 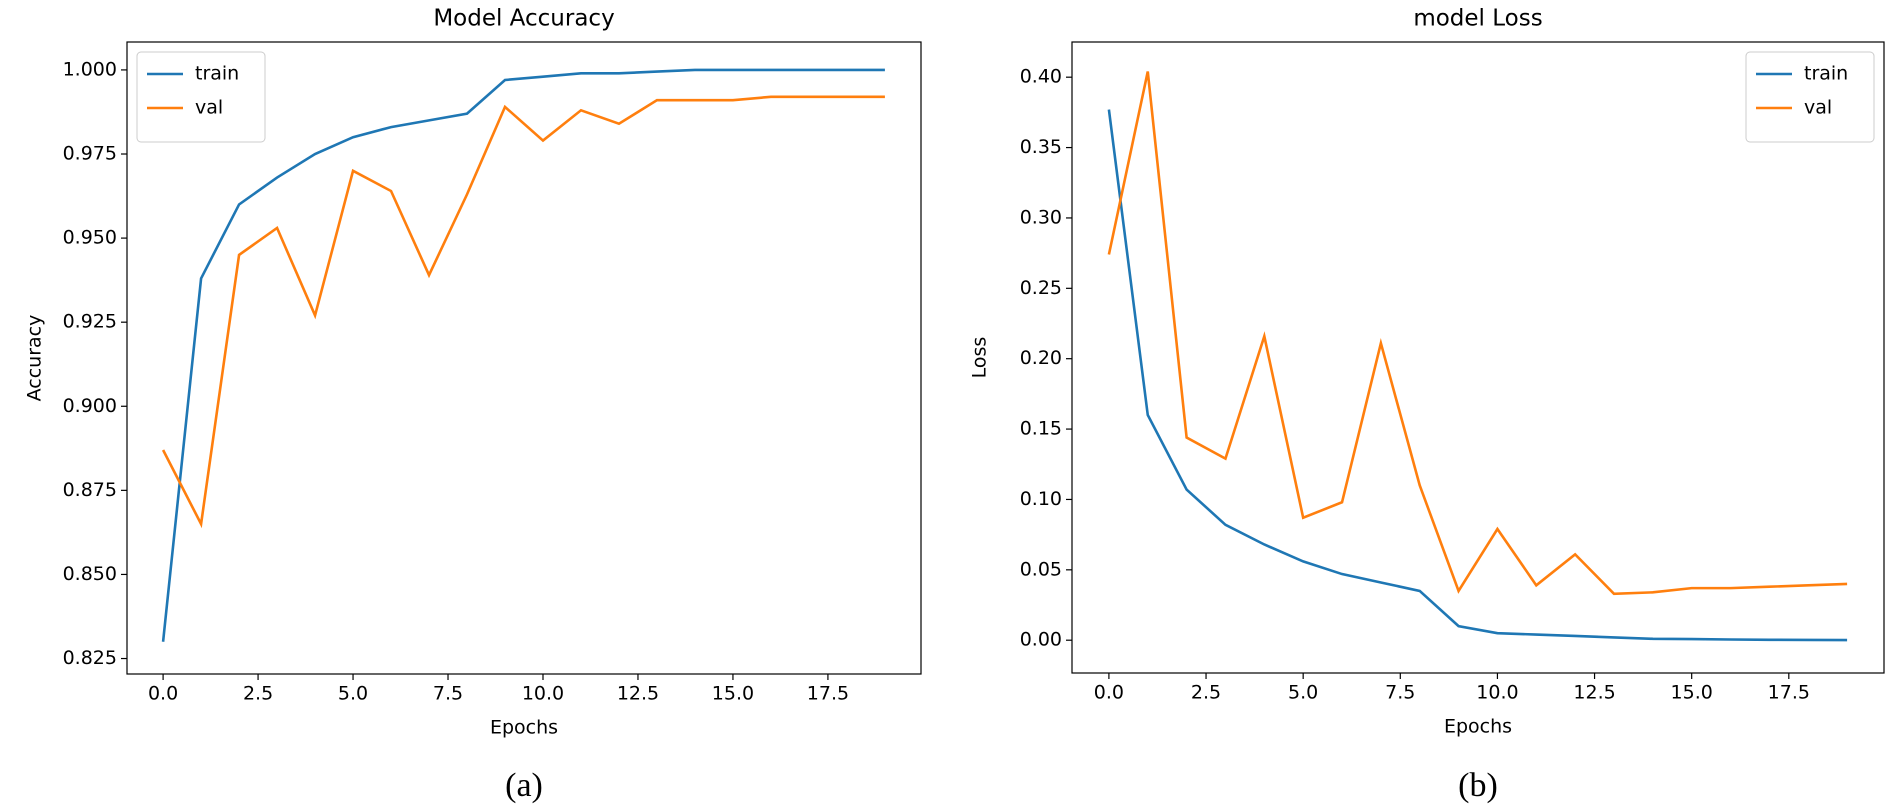 What do you see at coordinates (90, 322) in the screenshot?
I see `y-tick-label: 0.925` at bounding box center [90, 322].